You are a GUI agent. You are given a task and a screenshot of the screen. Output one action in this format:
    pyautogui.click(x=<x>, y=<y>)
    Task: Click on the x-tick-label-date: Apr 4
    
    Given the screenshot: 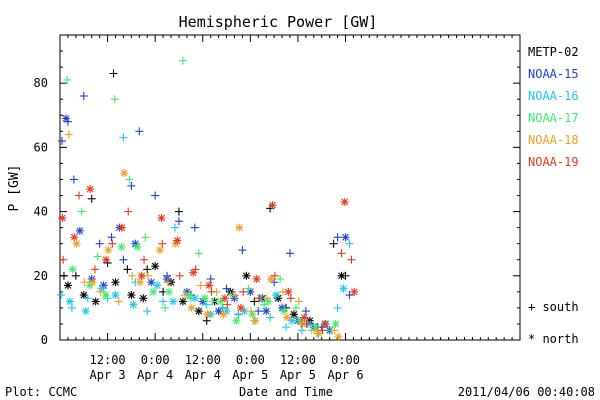 What is the action you would take?
    pyautogui.click(x=155, y=375)
    